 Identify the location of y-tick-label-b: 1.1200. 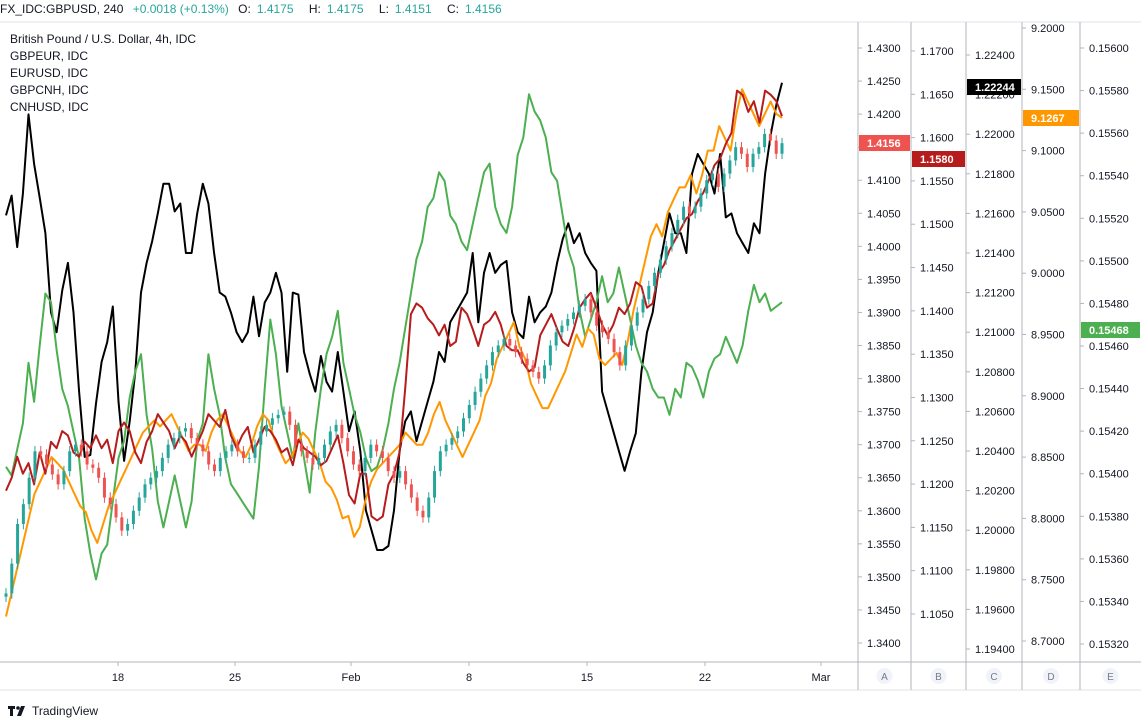
(937, 485).